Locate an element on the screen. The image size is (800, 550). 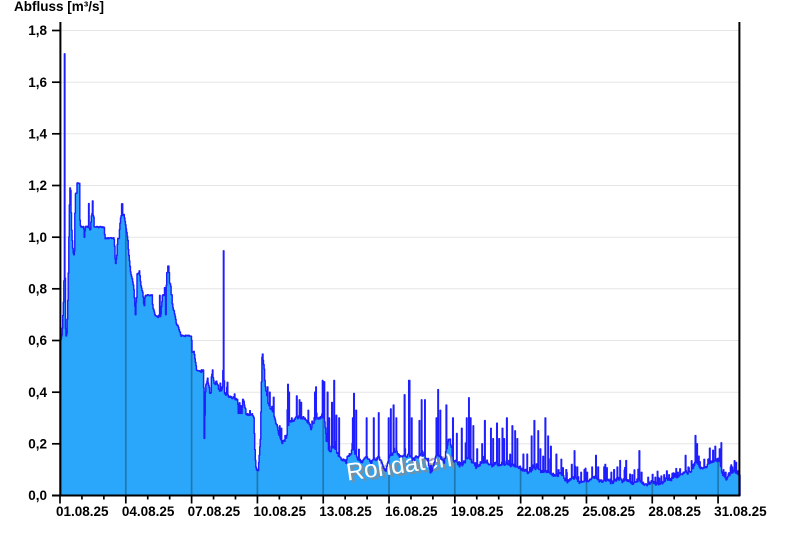
svg-text: 07.08.25 is located at coordinates (214, 511).